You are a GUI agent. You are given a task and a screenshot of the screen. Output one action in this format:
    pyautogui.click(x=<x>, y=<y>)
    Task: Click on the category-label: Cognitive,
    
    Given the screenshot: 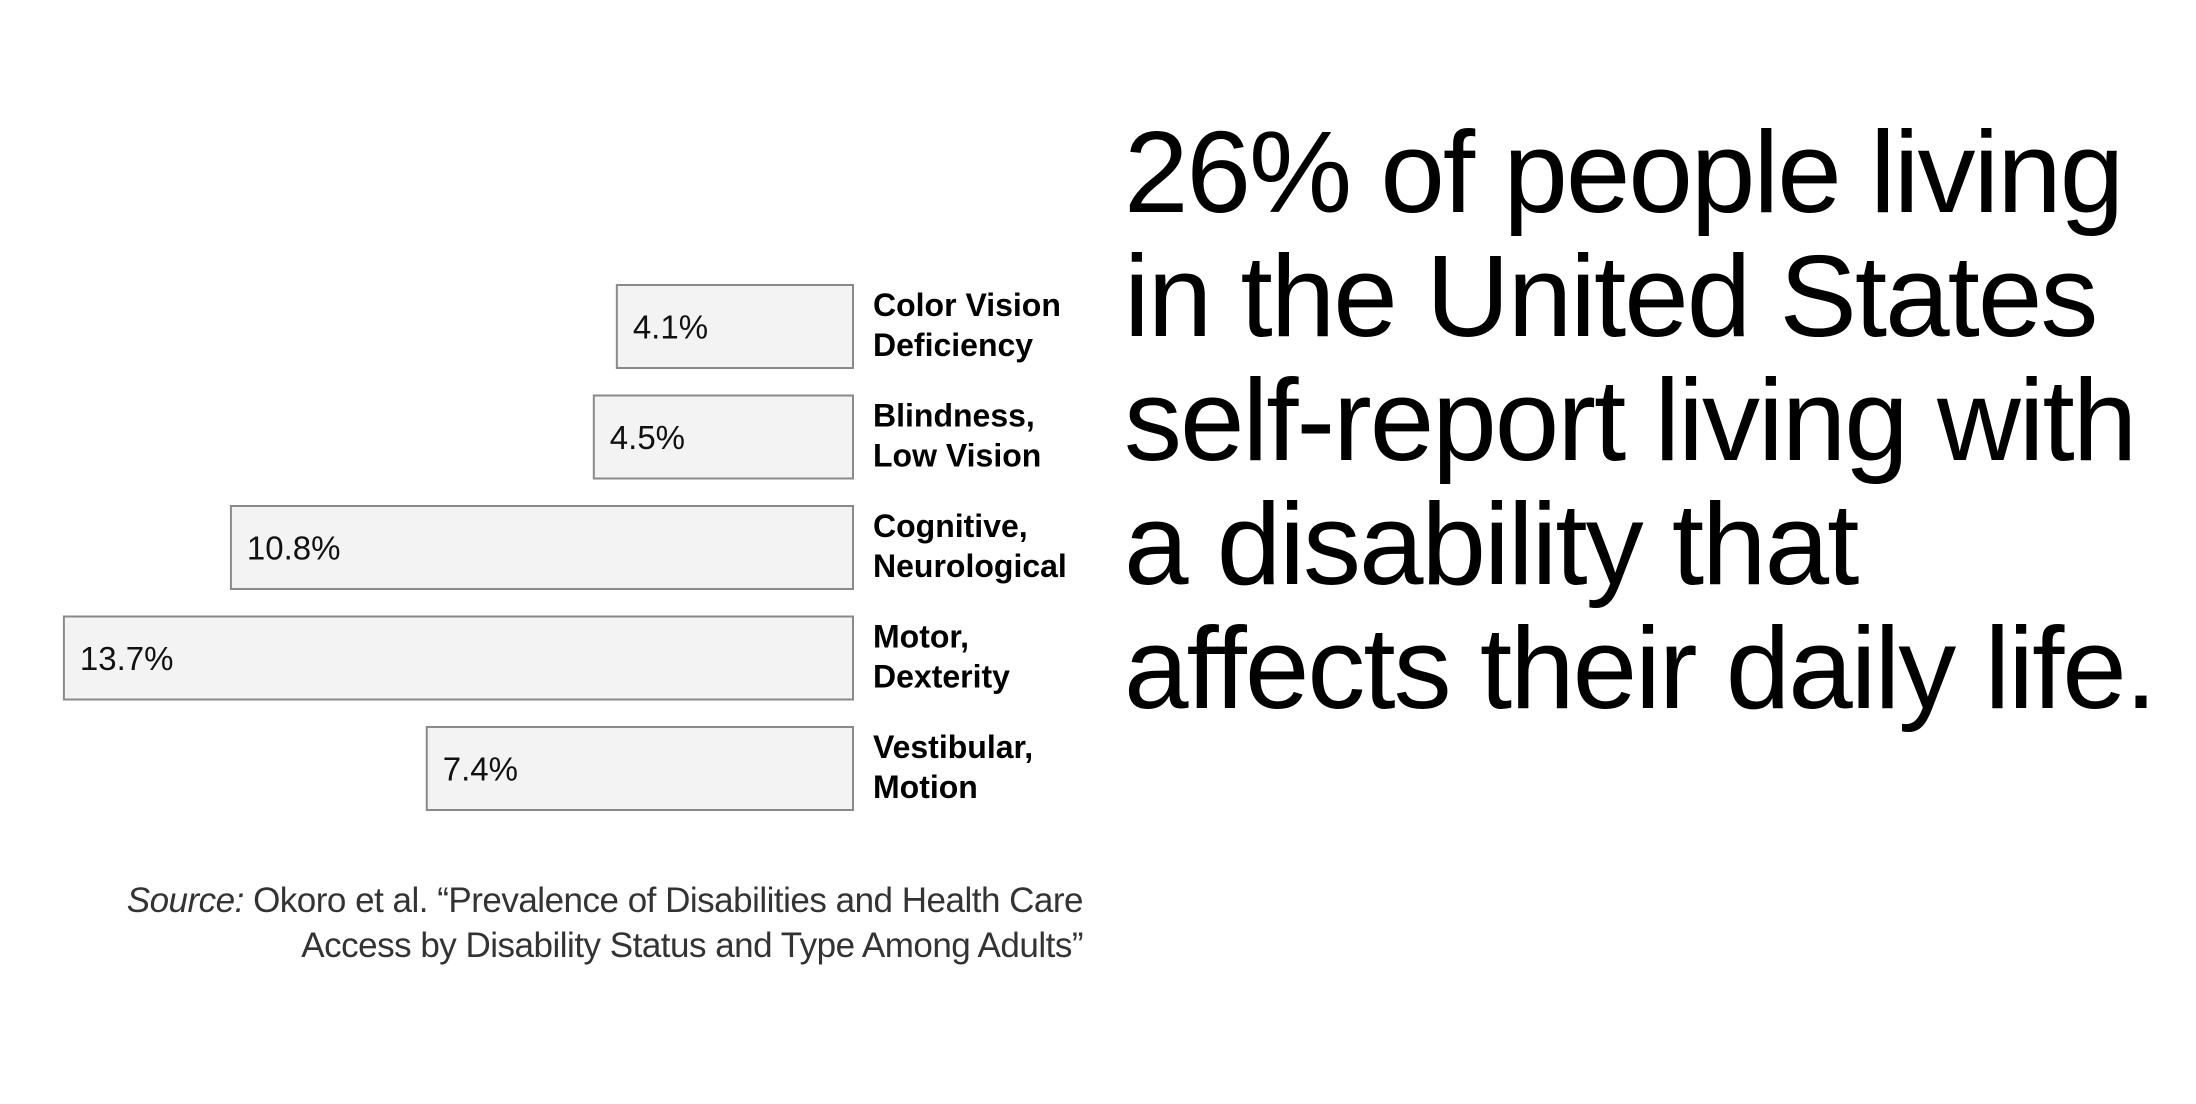 What is the action you would take?
    pyautogui.click(x=950, y=526)
    